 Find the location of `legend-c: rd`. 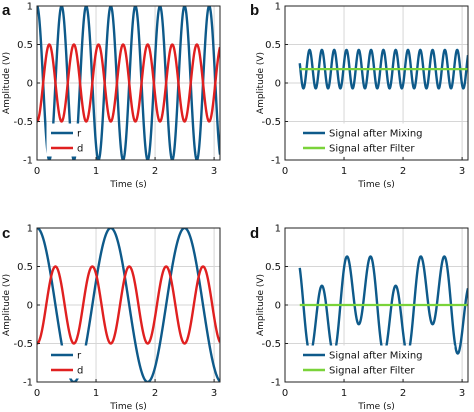

legend-c: rd is located at coordinates (69, 362).